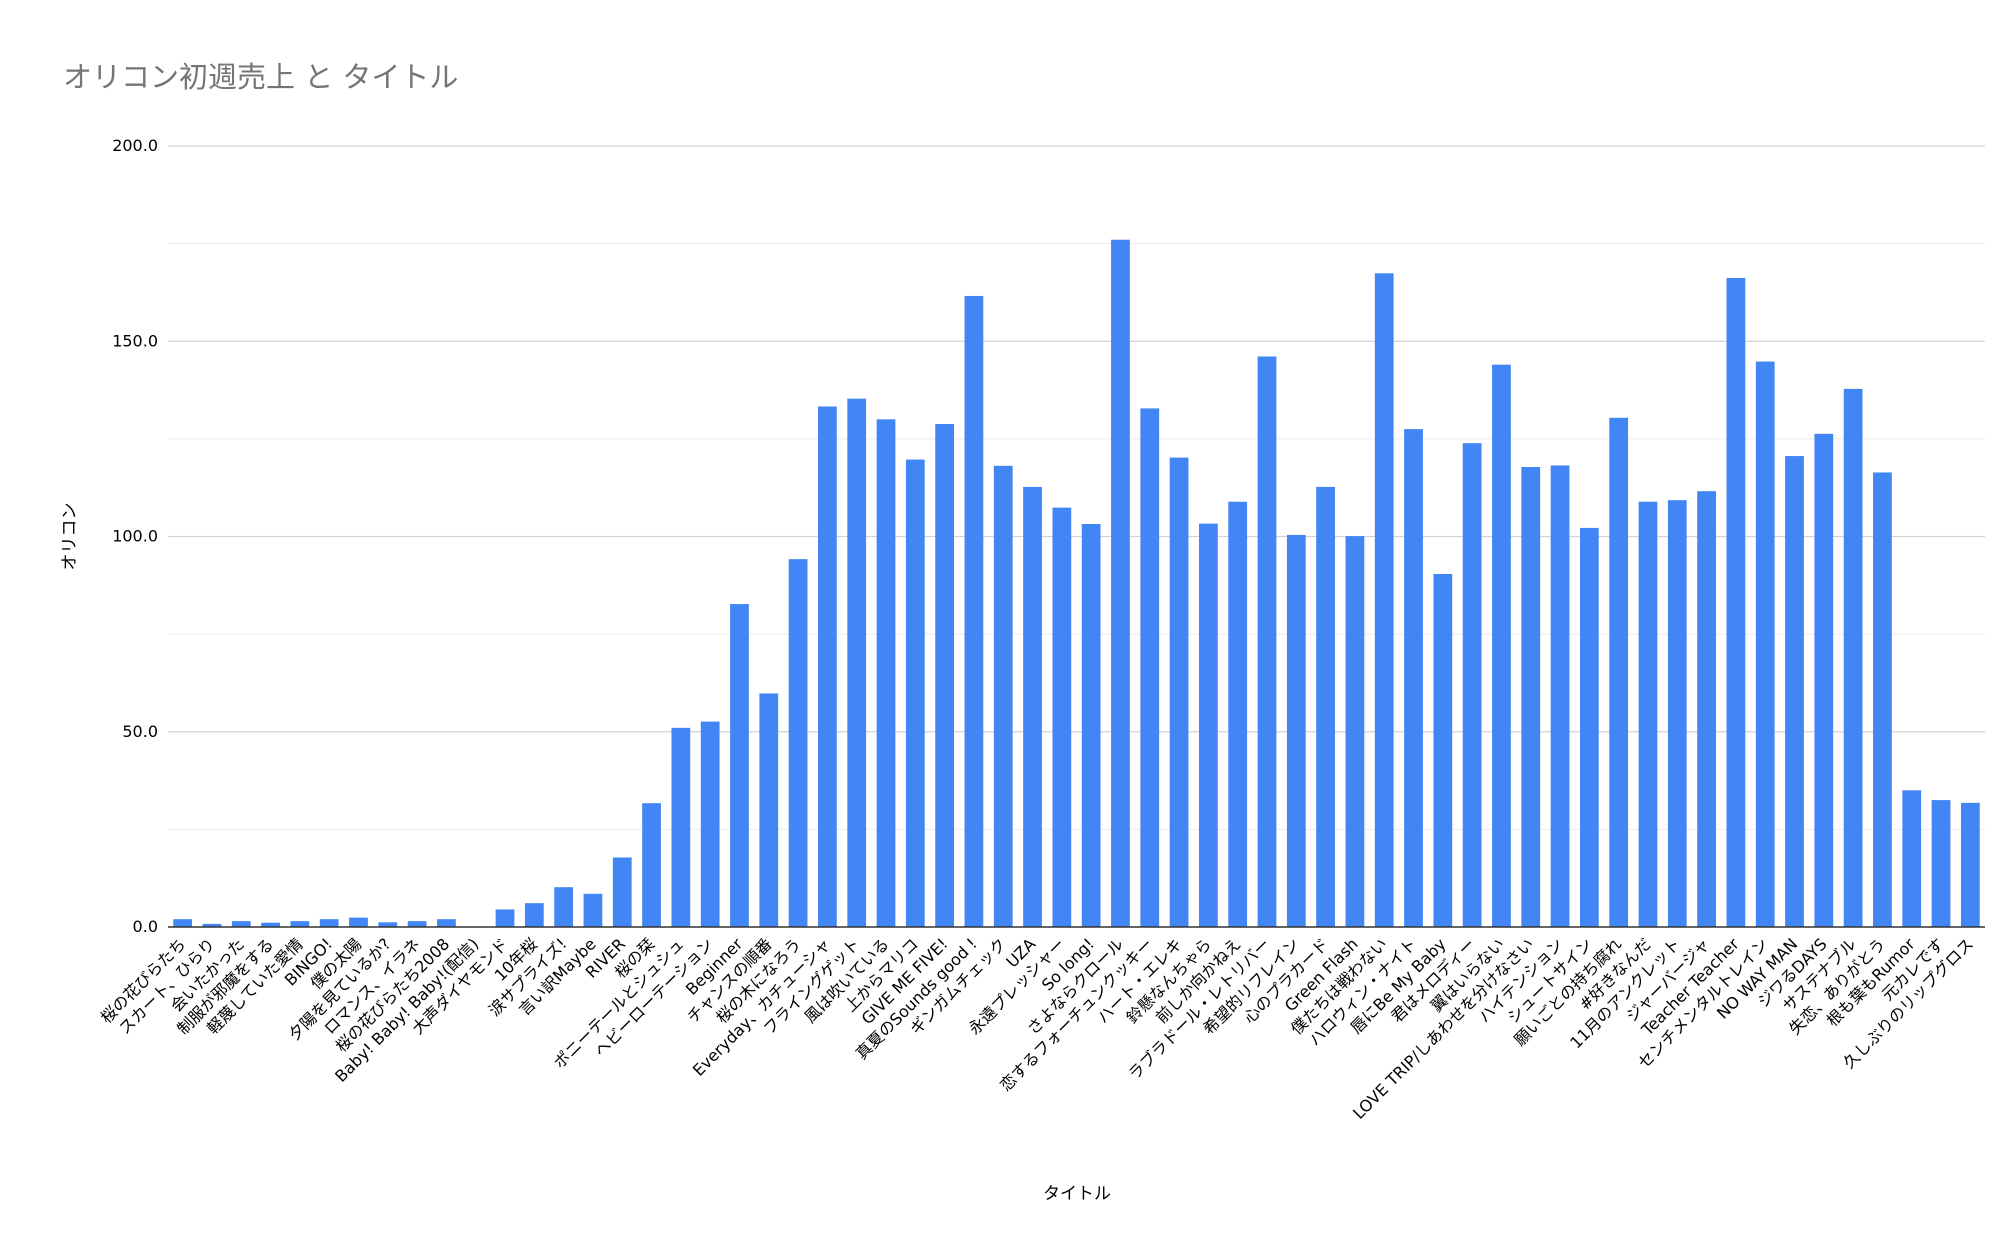  Describe the element at coordinates (260, 77) in the screenshot. I see `chart-title: オリコン初週売上 と タイトル` at that location.